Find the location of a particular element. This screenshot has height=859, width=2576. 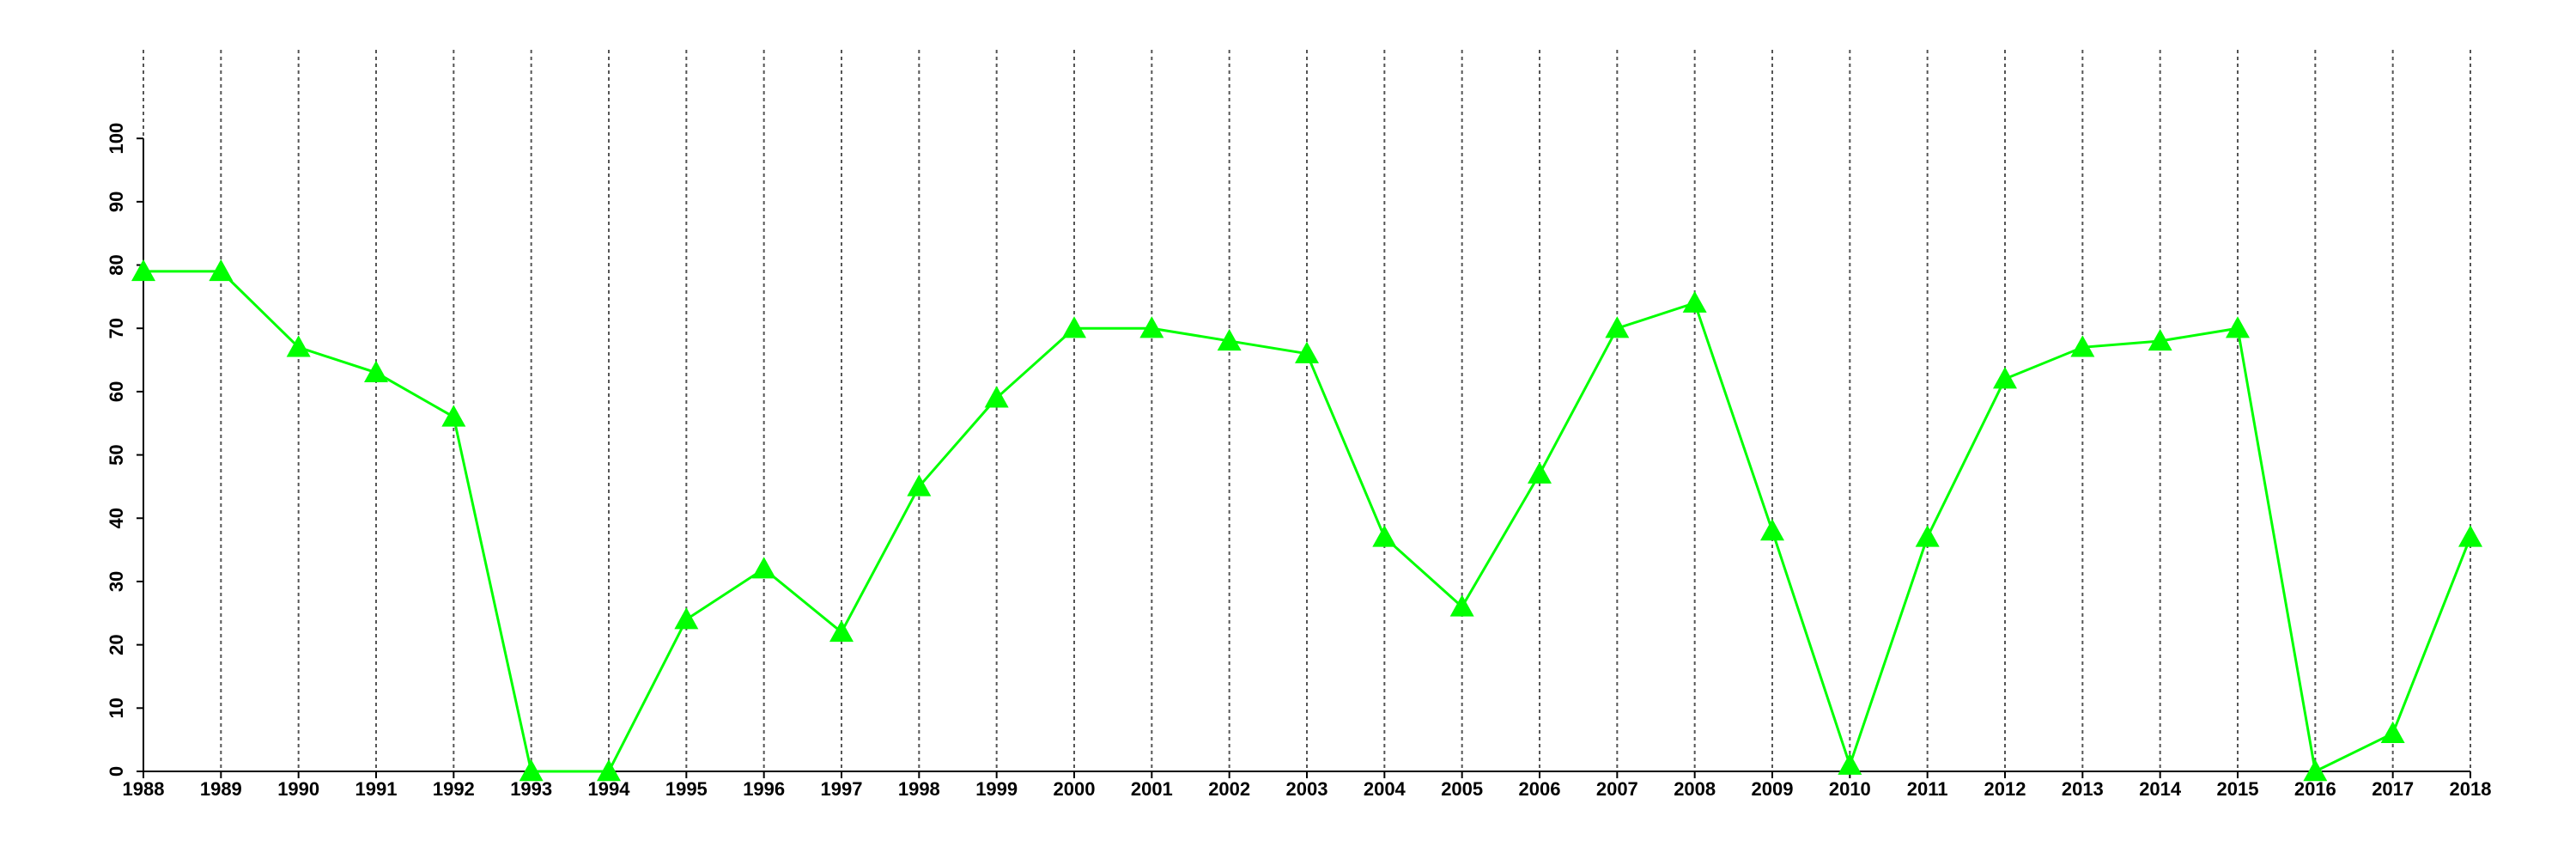

x-tick-label: 2018 is located at coordinates (2471, 789).